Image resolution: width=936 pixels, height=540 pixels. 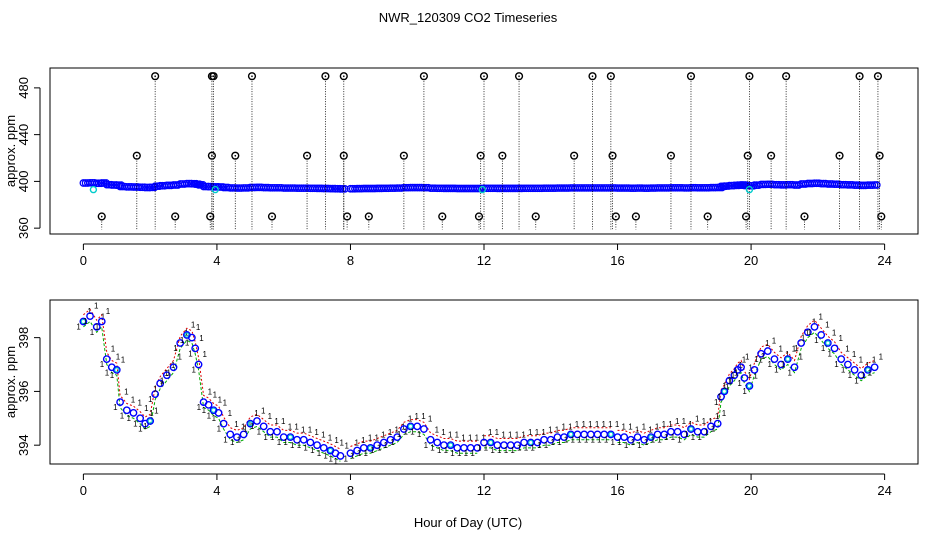 I want to click on top-x-tick-label: 8, so click(x=350, y=260).